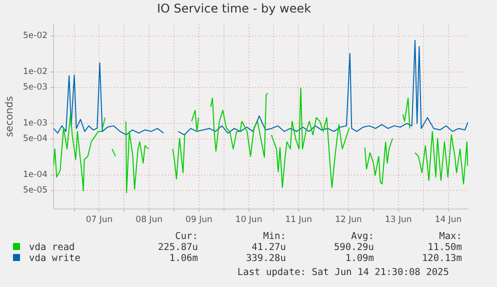 This screenshot has width=497, height=287. What do you see at coordinates (149, 220) in the screenshot?
I see `x-tick-label: 08 Jun` at bounding box center [149, 220].